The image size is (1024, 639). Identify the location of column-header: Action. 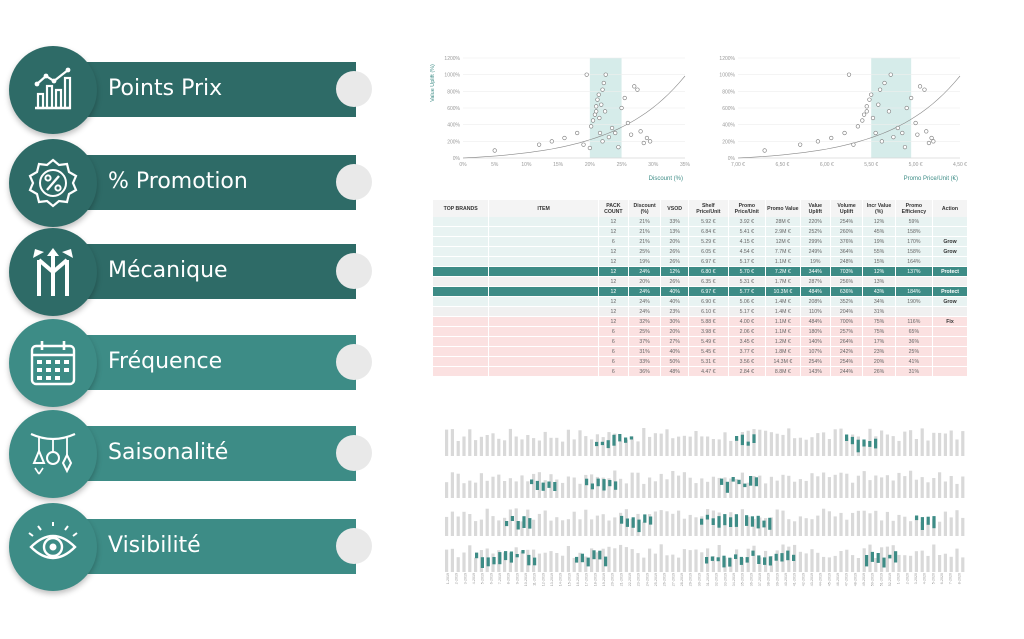
(950, 208).